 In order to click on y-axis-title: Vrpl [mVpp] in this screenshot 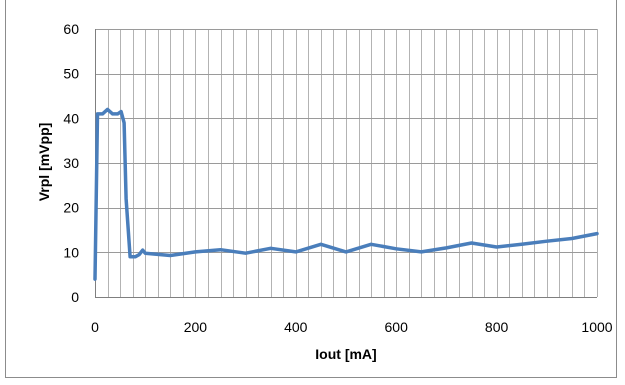, I will do `click(44, 162)`.